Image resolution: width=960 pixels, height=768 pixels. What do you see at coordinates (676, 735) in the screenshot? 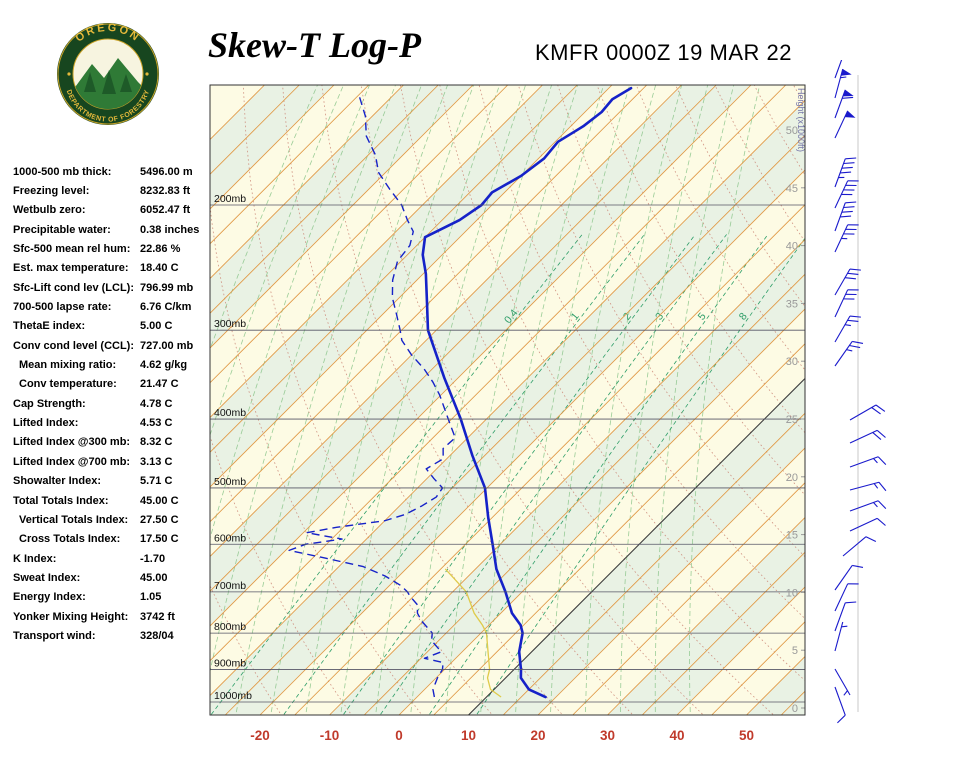
I see `temp-axis-label: 40` at bounding box center [676, 735].